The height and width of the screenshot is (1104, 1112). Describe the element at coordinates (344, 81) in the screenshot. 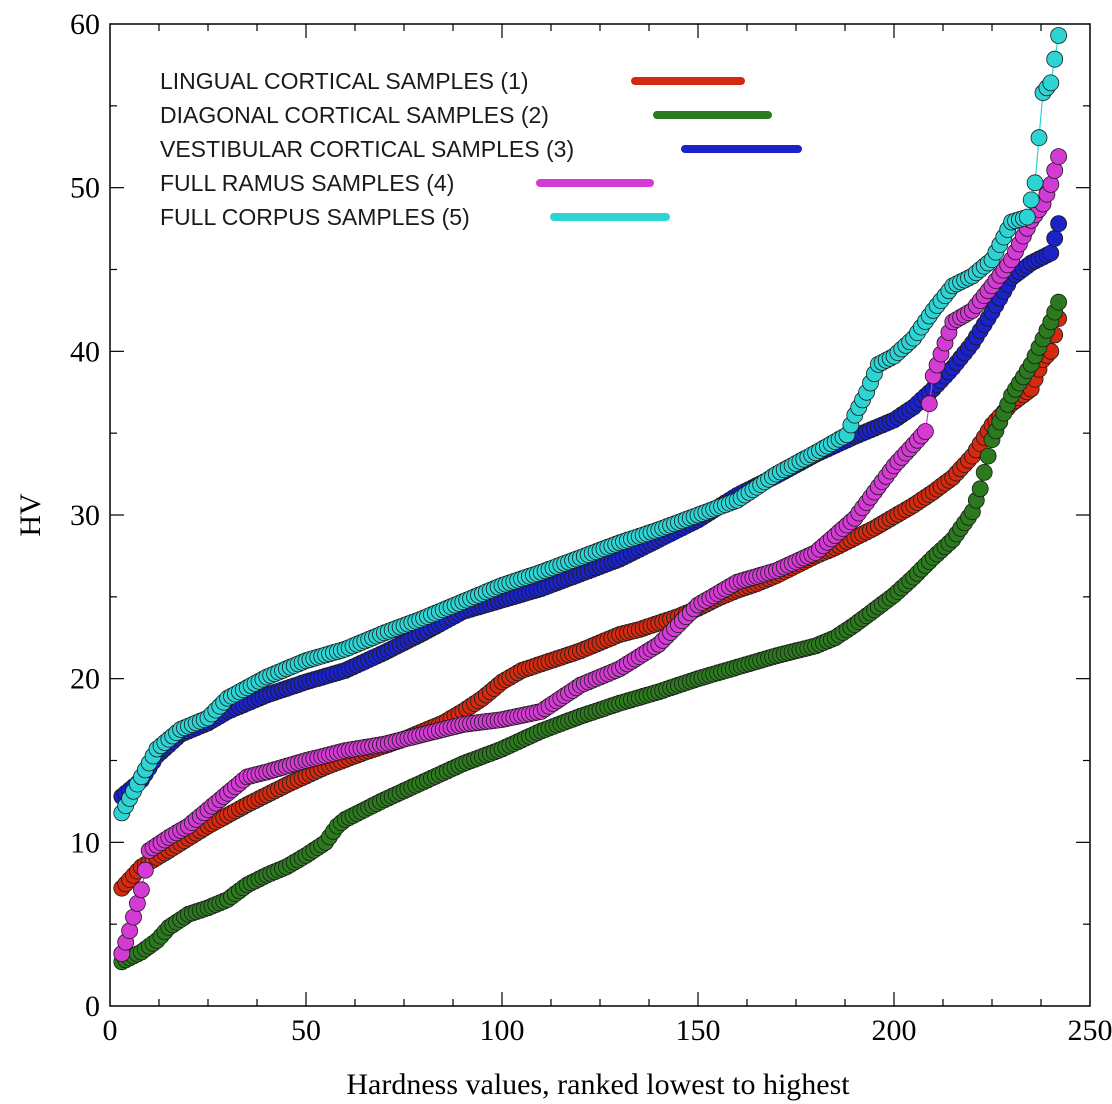

I see `legend-label: LINGUAL CORTICAL SAMPLES (1)` at that location.